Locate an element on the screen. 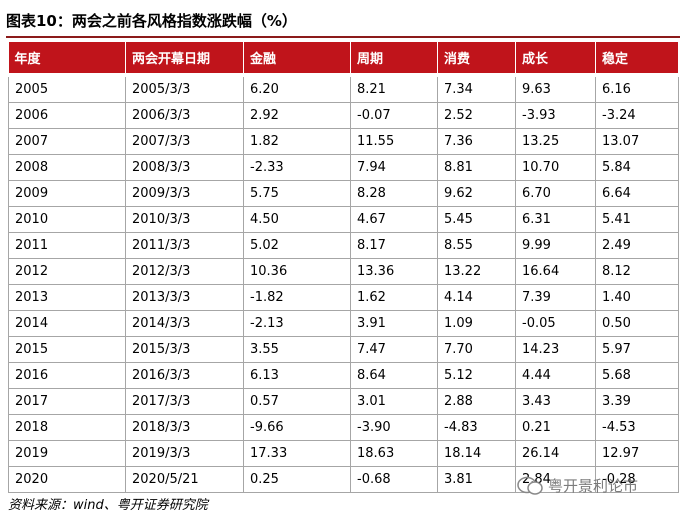 The image size is (690, 523). table-cell: 13.36 is located at coordinates (394, 271).